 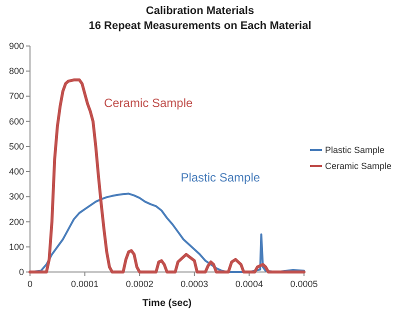 I want to click on x-tick-label: 0, so click(x=30, y=284).